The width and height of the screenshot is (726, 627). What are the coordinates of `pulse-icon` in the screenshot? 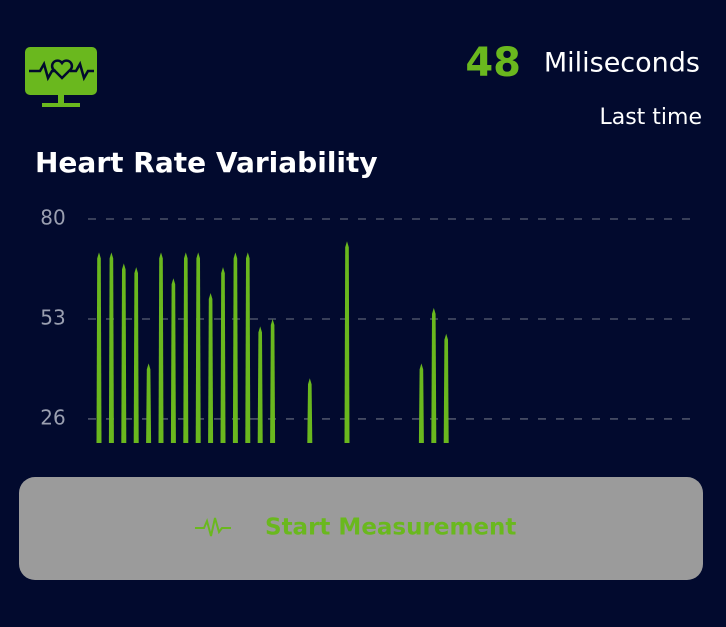 It's located at (213, 527).